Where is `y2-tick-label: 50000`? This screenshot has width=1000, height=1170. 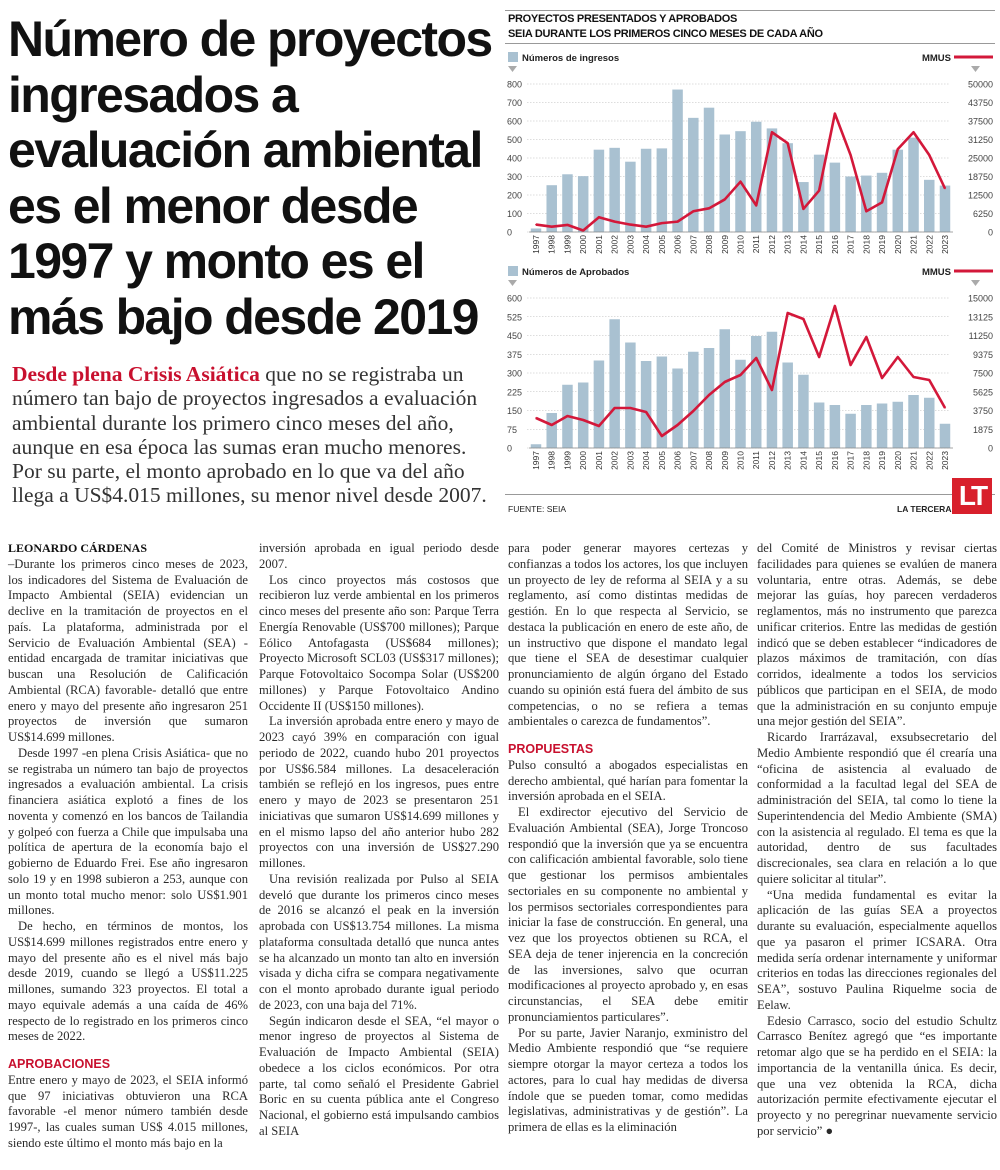
y2-tick-label: 50000 is located at coordinates (980, 85).